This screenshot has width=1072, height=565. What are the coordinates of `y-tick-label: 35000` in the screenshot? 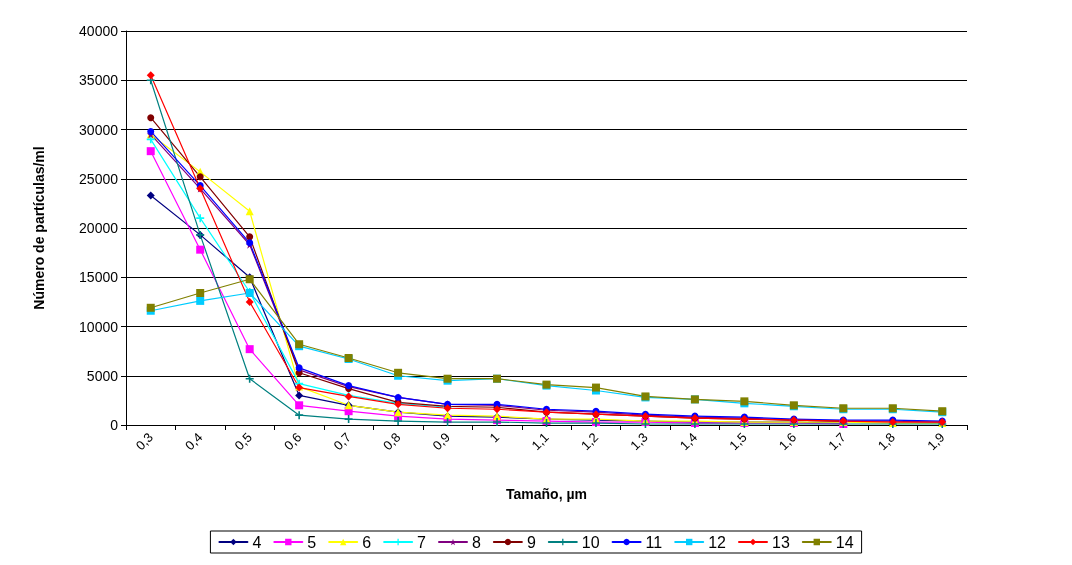 It's located at (99, 80).